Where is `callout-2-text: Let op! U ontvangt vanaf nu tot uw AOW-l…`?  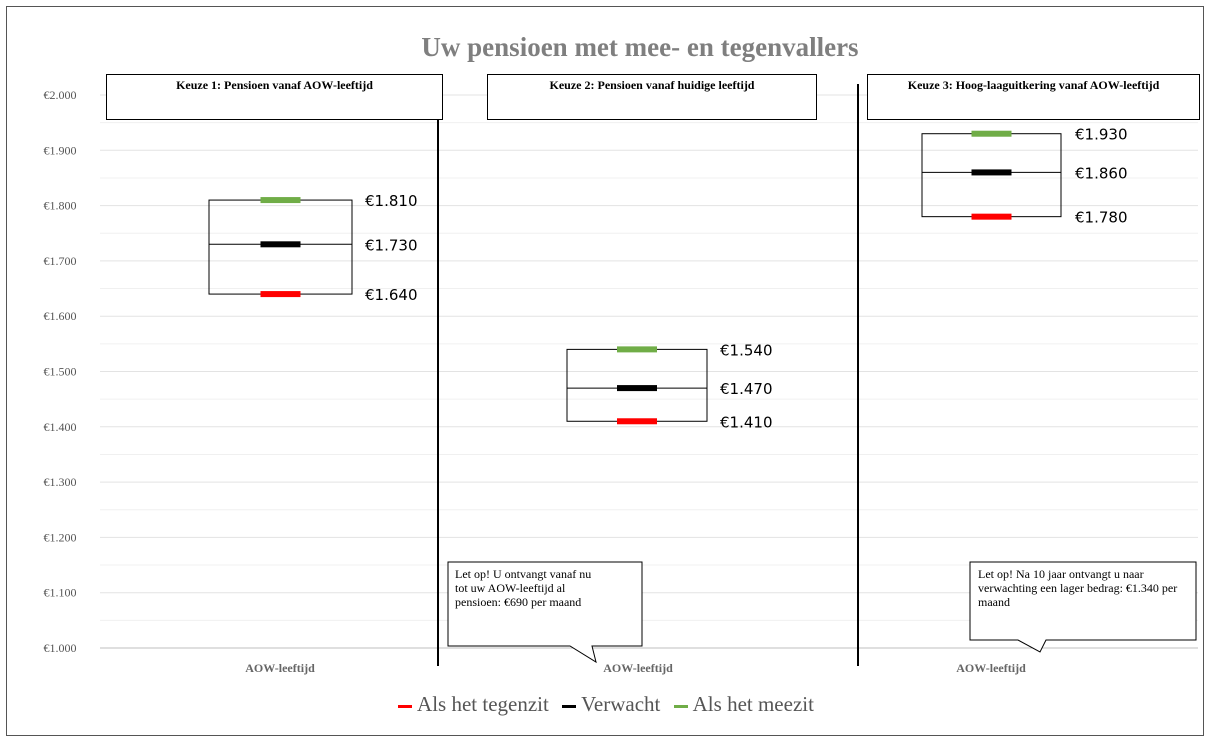 callout-2-text: Let op! U ontvangt vanaf nu tot uw AOW-l… is located at coordinates (523, 588).